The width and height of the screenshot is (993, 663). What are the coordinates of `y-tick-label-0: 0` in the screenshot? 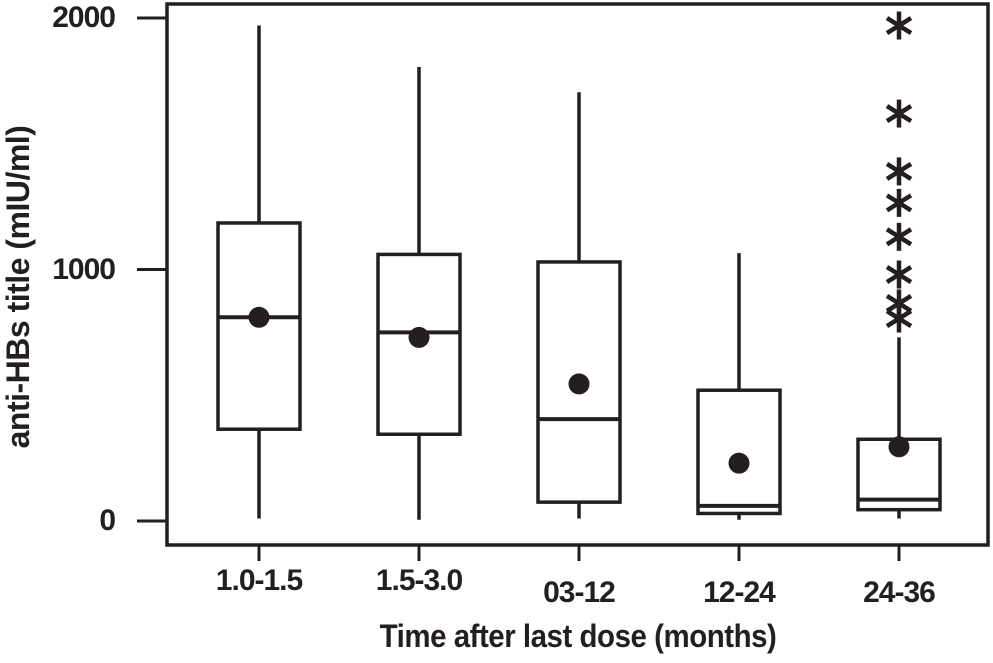 It's located at (107, 520).